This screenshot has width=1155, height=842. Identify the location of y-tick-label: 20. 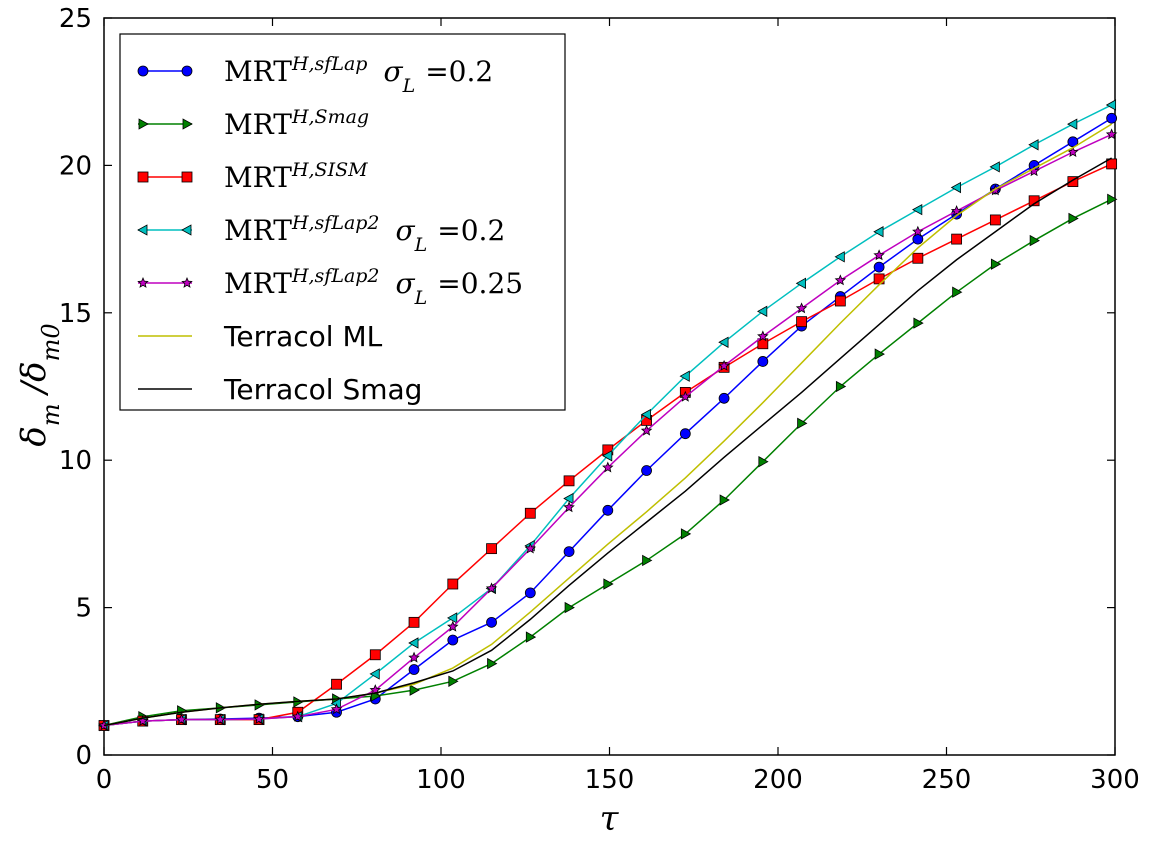
(75, 166).